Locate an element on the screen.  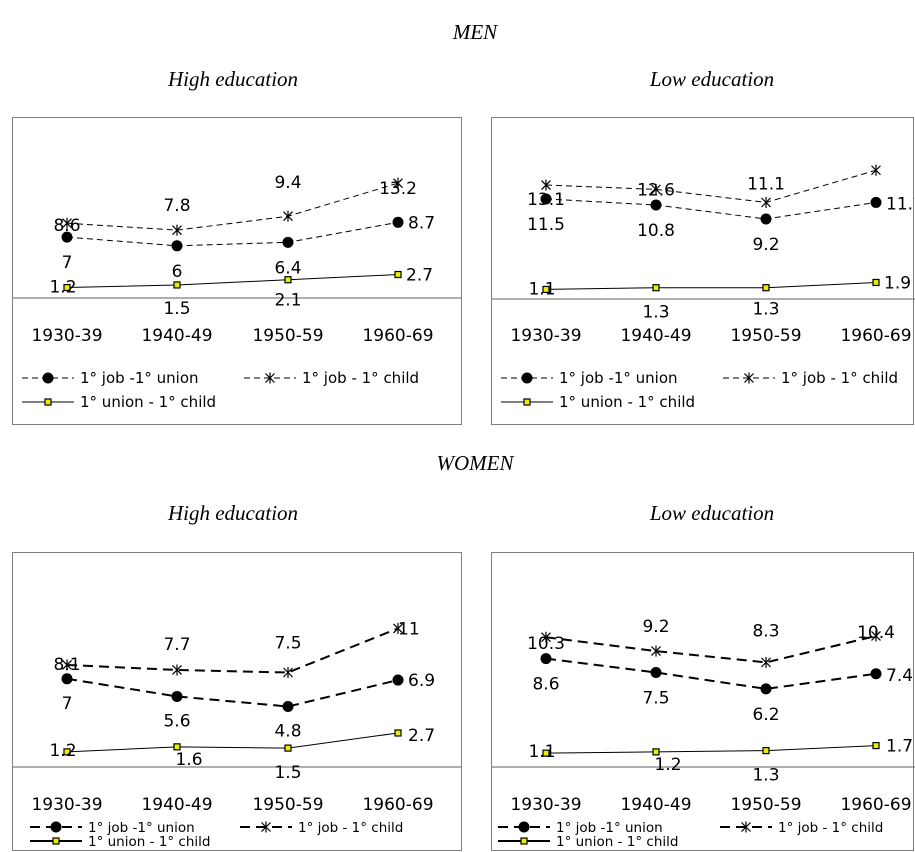
data-label: 13.1 is located at coordinates (546, 200).